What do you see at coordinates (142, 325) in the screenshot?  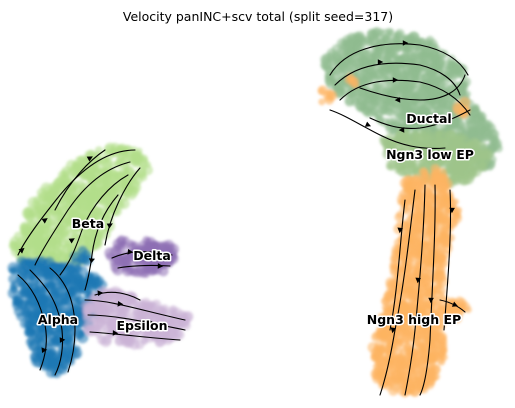 I see `cluster-label-epsilon: Epsilon` at bounding box center [142, 325].